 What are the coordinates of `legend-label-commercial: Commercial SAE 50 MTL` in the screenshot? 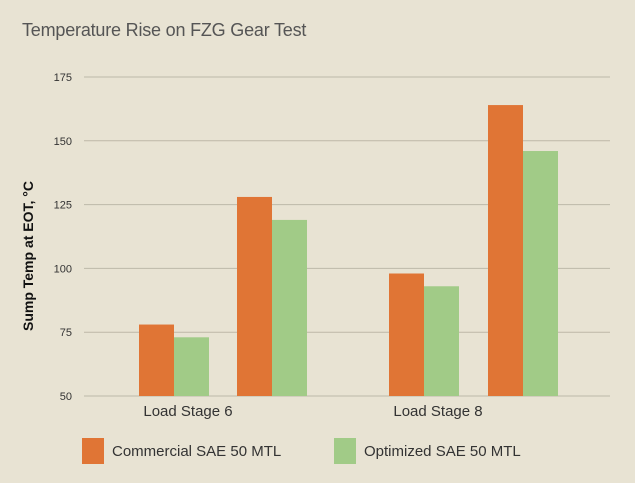 It's located at (197, 451).